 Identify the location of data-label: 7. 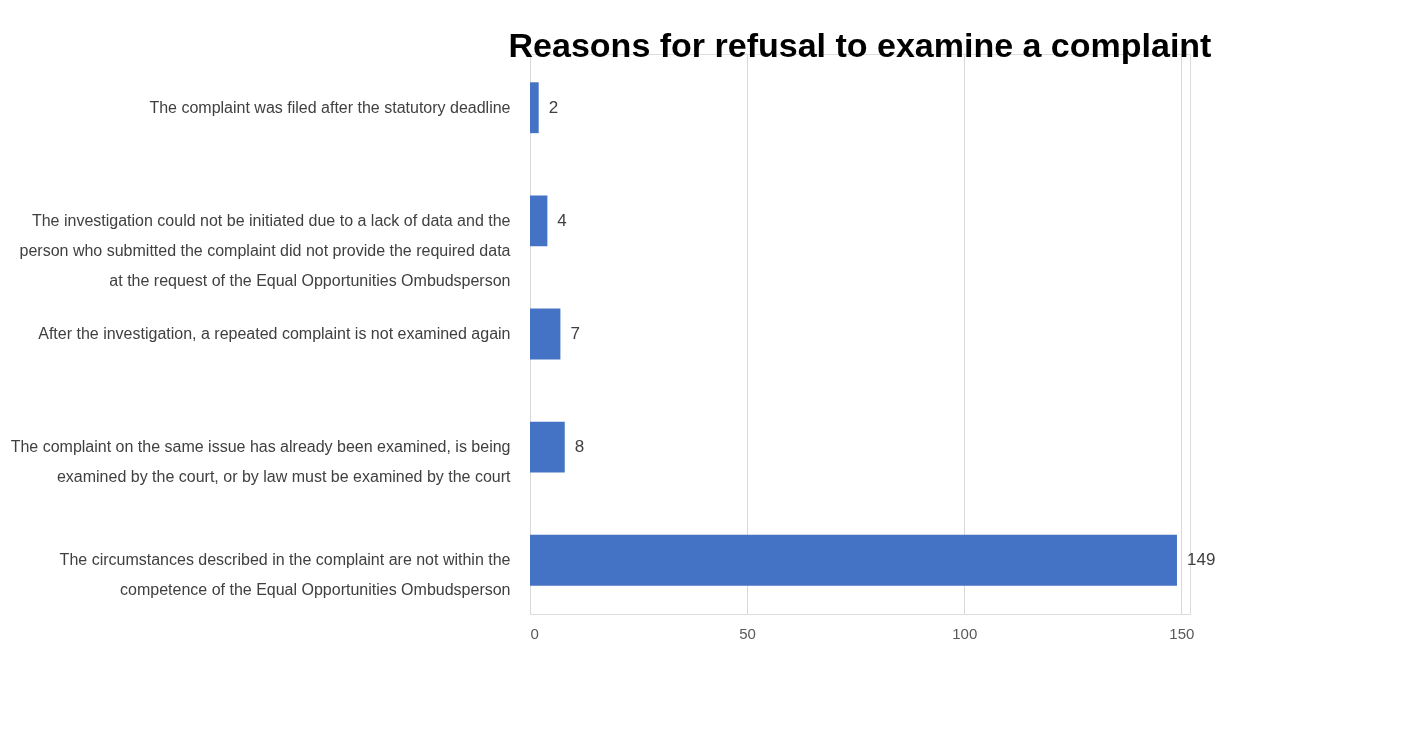
(575, 333).